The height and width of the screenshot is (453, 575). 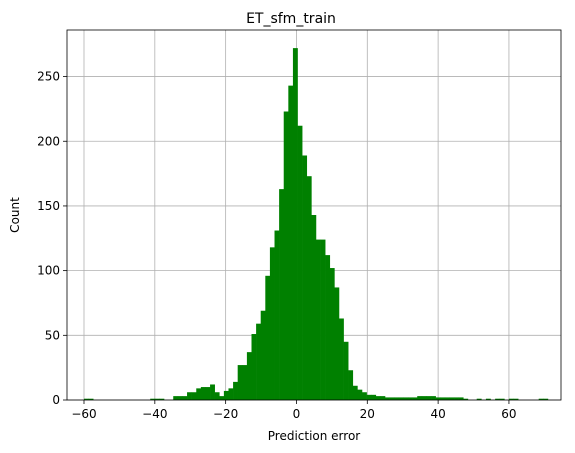 I want to click on x-tick-label: 60, so click(x=508, y=414).